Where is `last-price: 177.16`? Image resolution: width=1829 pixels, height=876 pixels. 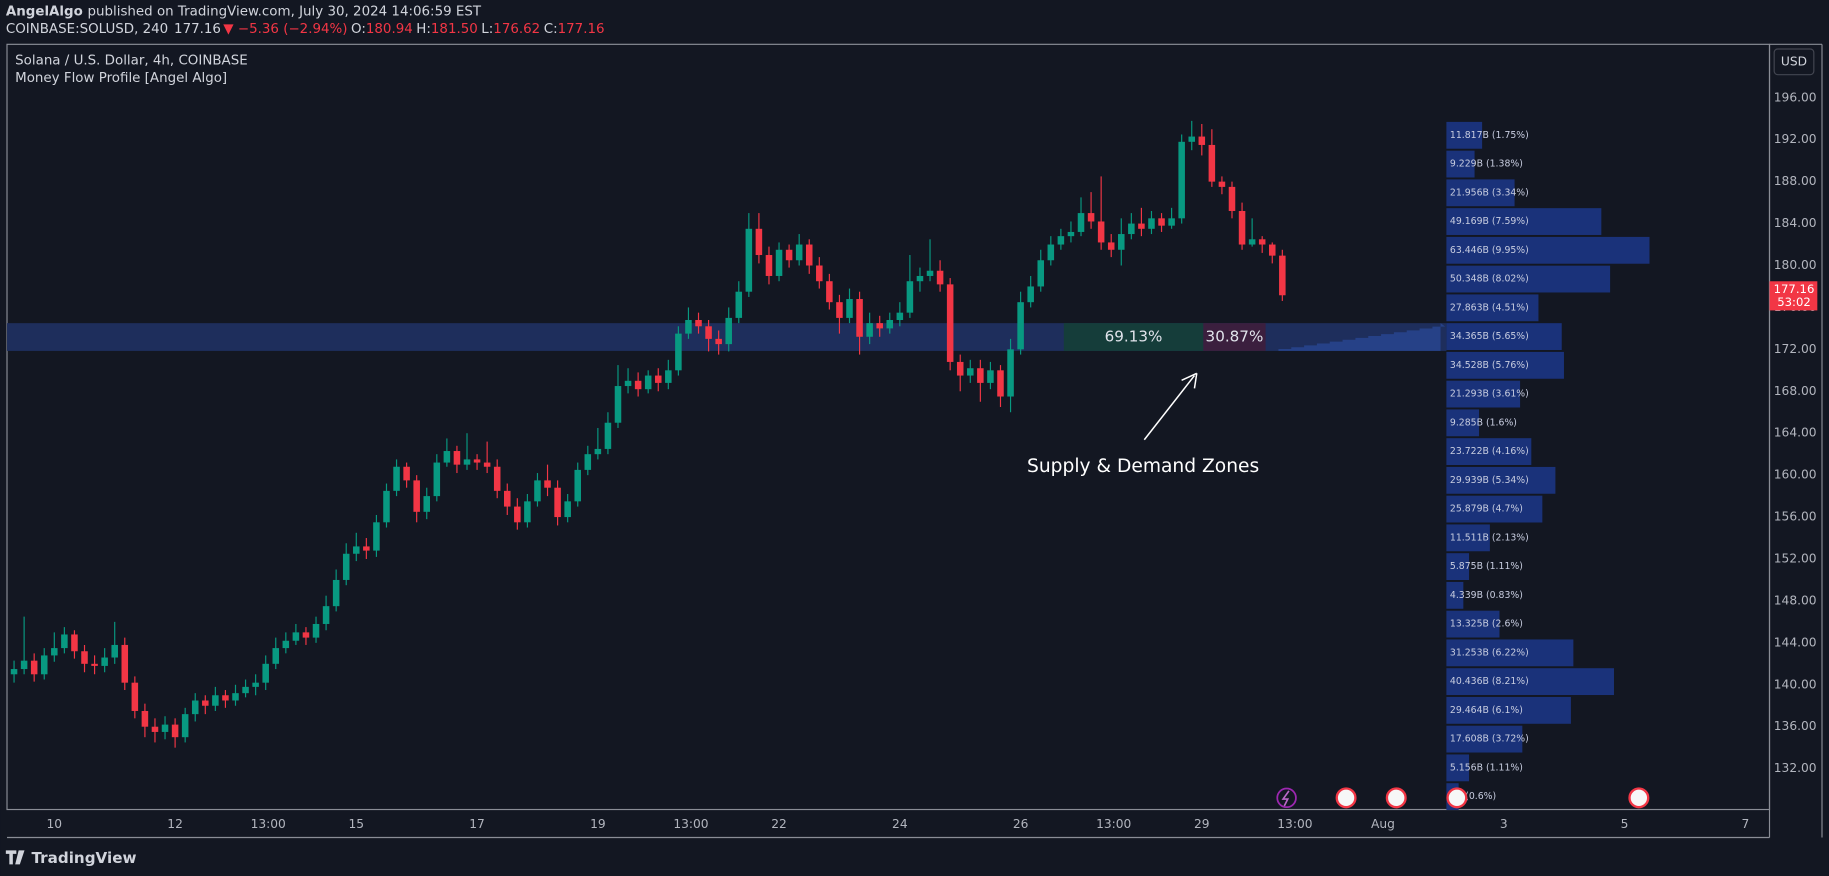
last-price: 177.16 is located at coordinates (197, 29).